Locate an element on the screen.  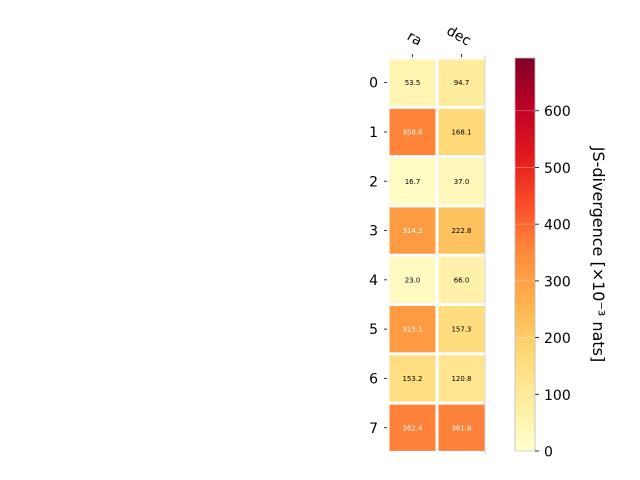
cell-value-label: 53.5 is located at coordinates (413, 83).